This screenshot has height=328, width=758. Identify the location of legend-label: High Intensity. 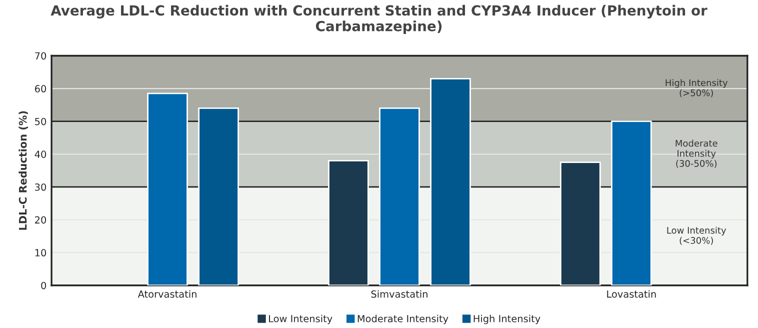
(507, 319).